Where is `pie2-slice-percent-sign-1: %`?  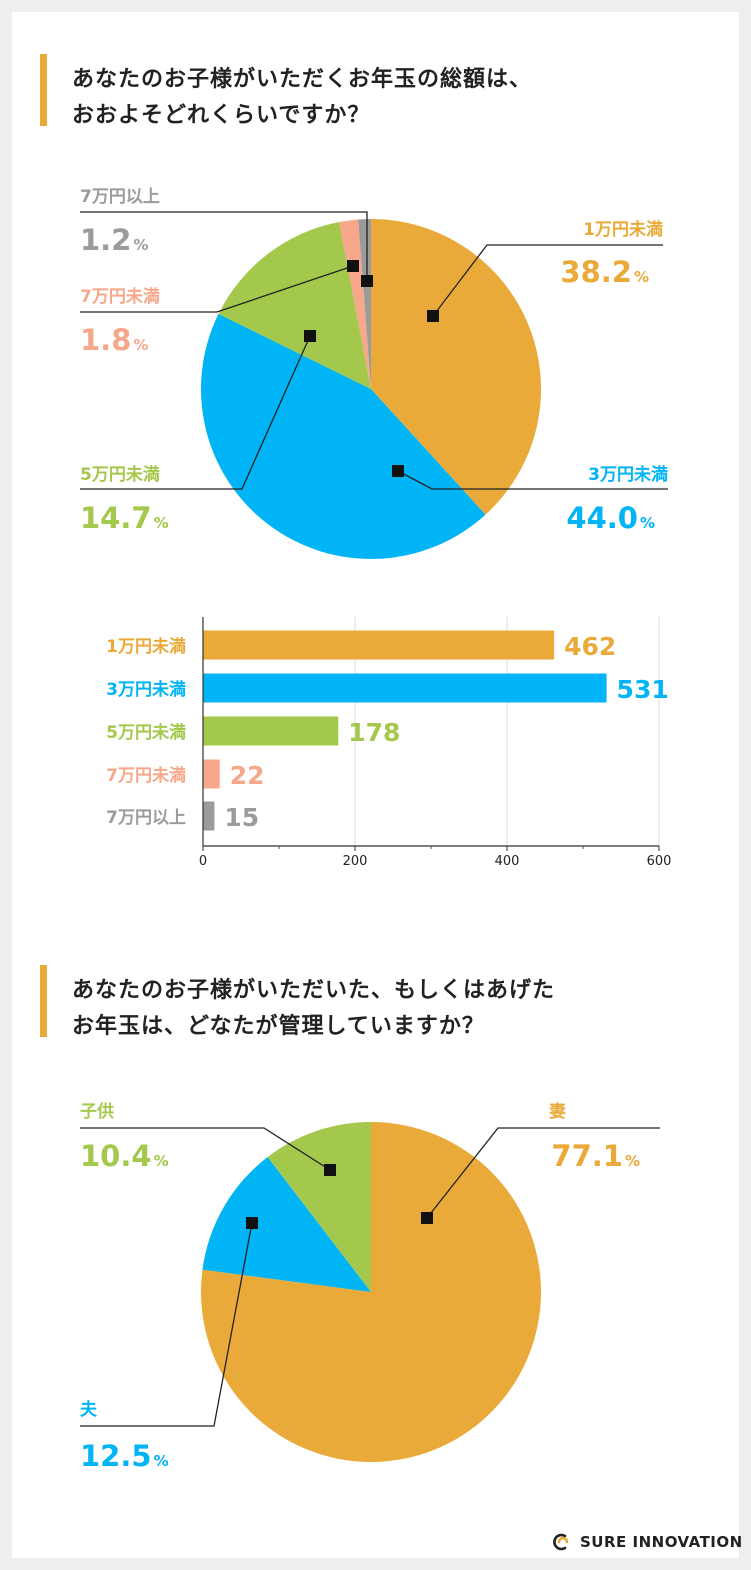
pie2-slice-percent-sign-1: % is located at coordinates (161, 1461).